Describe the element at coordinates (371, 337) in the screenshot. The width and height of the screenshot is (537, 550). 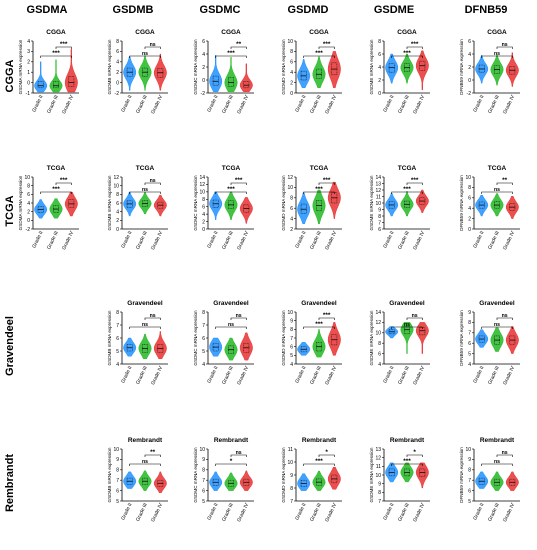
I see `y-axis-label: GSDME mRNA expression` at that location.